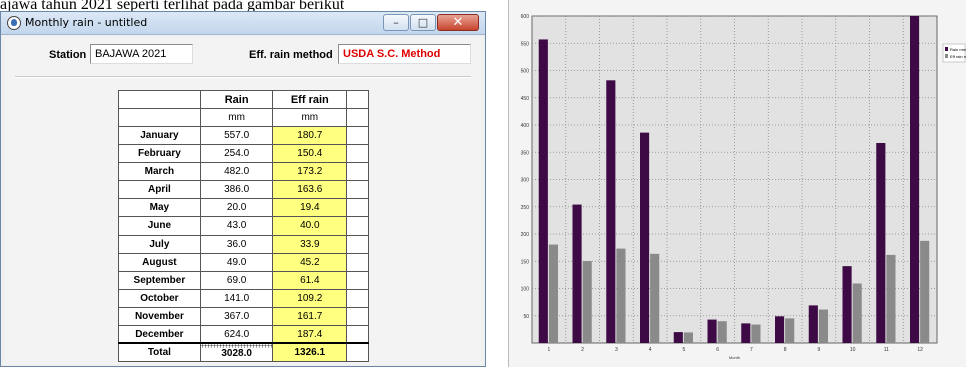  Describe the element at coordinates (526, 317) in the screenshot. I see `y-tick-label: 50` at that location.